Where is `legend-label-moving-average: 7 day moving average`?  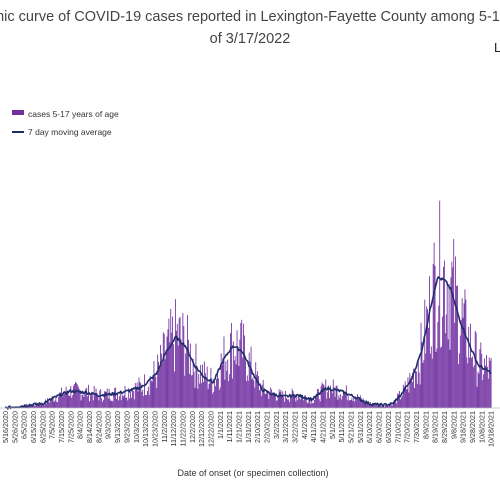
legend-label-moving-average: 7 day moving average is located at coordinates (70, 132).